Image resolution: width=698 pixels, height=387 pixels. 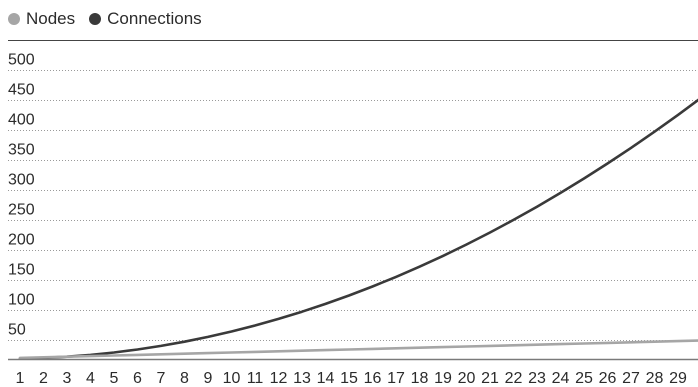 I want to click on y-tick-label: 350, so click(x=21, y=150).